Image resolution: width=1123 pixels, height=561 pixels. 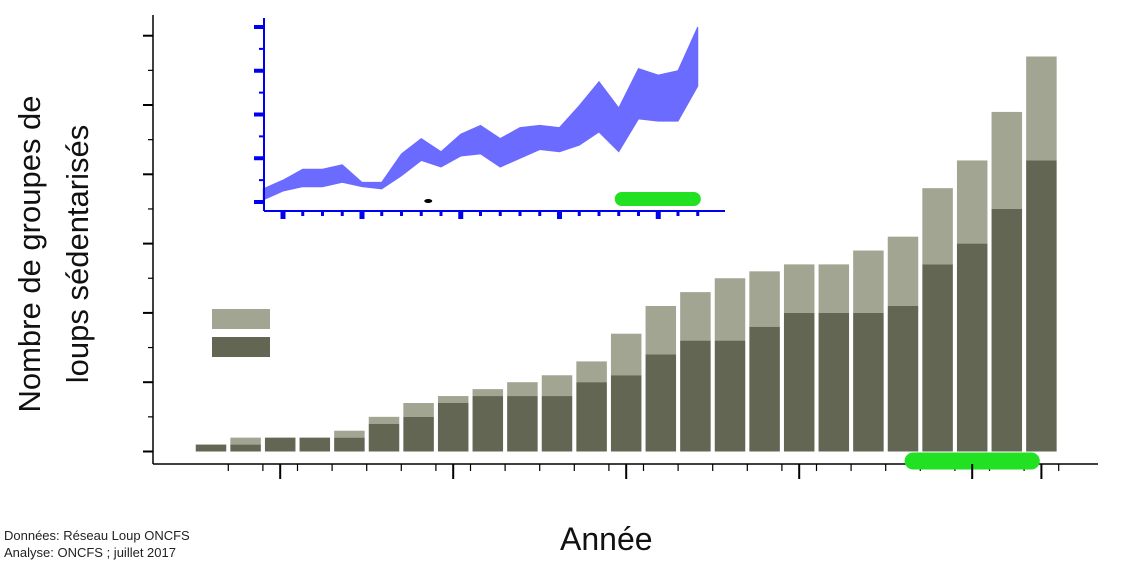 What do you see at coordinates (77, 254) in the screenshot?
I see `y-axis-title-line2: loups sédentarisés` at bounding box center [77, 254].